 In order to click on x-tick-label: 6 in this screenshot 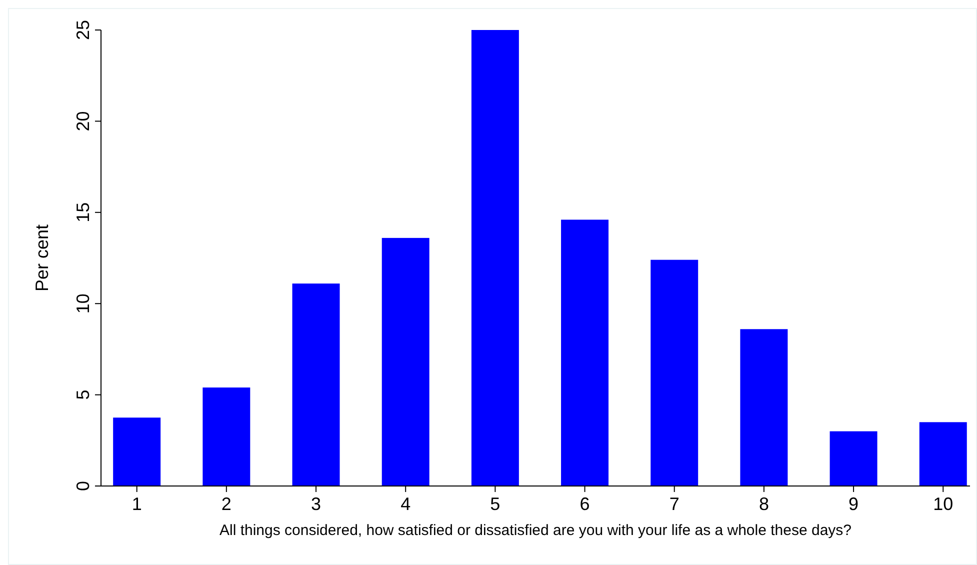, I will do `click(585, 504)`.